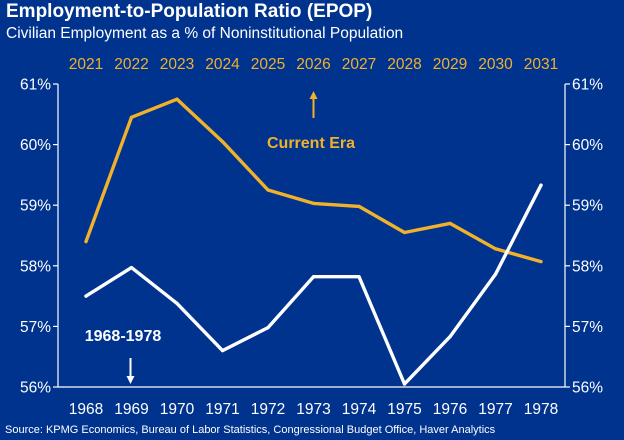 The width and height of the screenshot is (624, 440). Describe the element at coordinates (587, 327) in the screenshot. I see `right-y-tick-label: 57%` at that location.